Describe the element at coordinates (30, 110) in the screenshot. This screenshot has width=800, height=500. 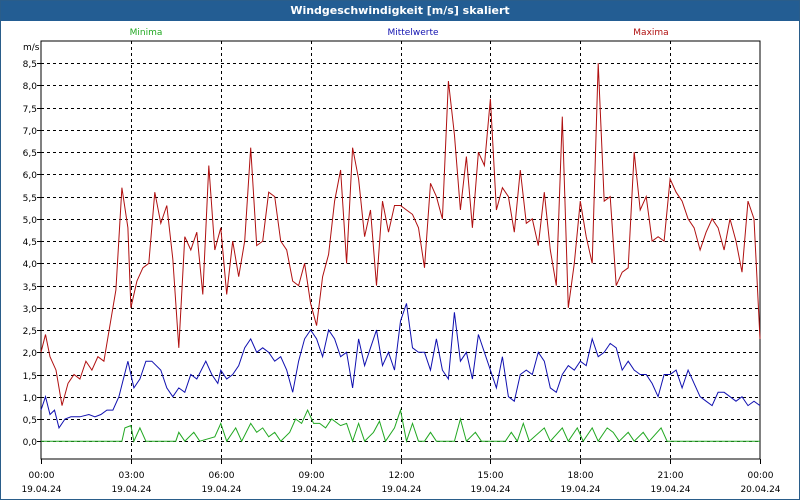
I see `y-tick-label: 7,5` at that location.